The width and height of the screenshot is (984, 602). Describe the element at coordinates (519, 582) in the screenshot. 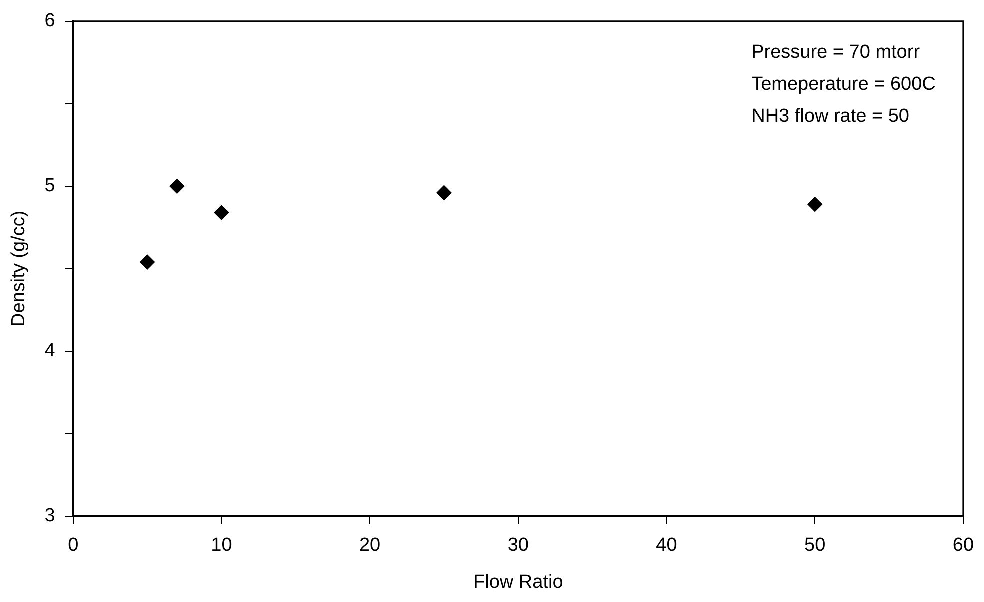

I see `x-axis-title: Flow Ratio` at that location.